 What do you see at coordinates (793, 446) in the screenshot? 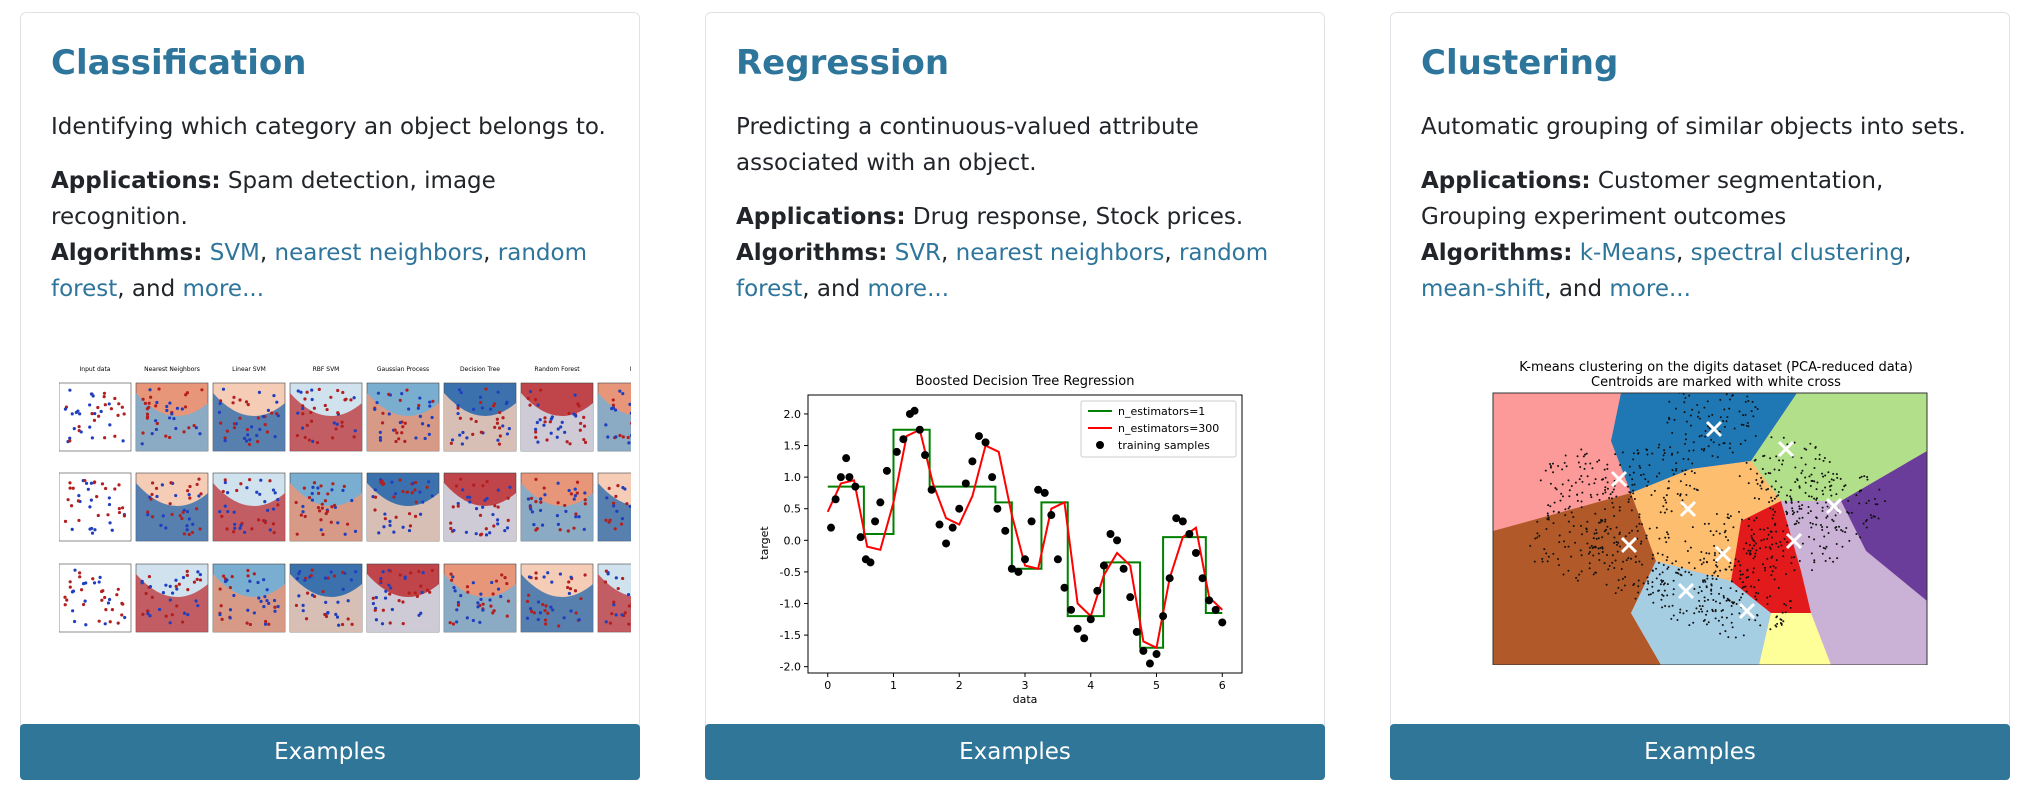
I see `y-tick-label: 1.5` at bounding box center [793, 446].